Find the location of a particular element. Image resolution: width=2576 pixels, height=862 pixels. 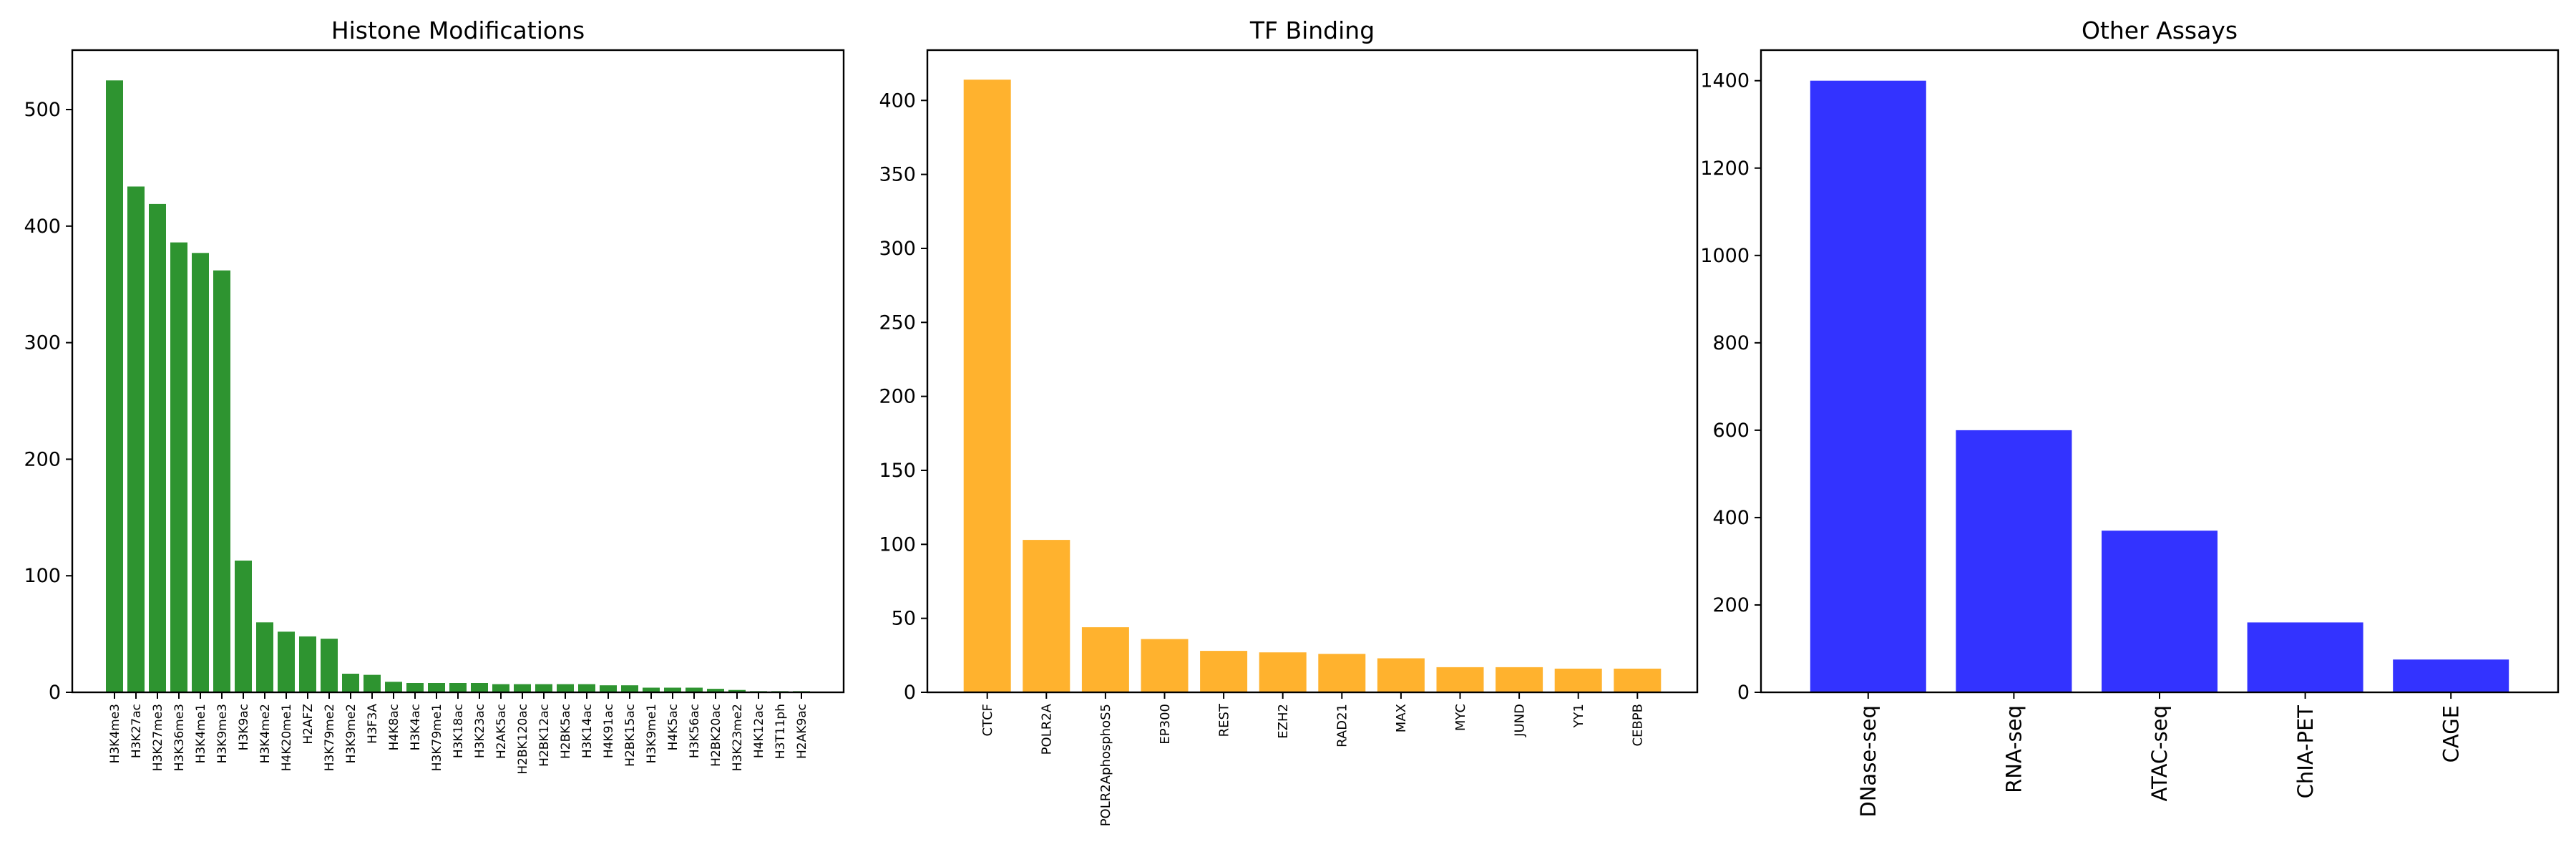

chart-title: TF Binding is located at coordinates (1312, 30).